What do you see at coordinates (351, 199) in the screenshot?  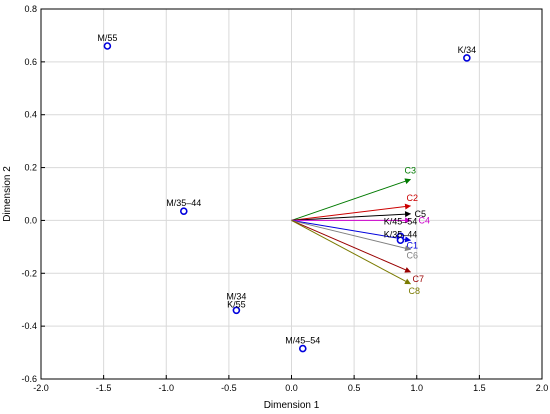 I see `vector-c3` at bounding box center [351, 199].